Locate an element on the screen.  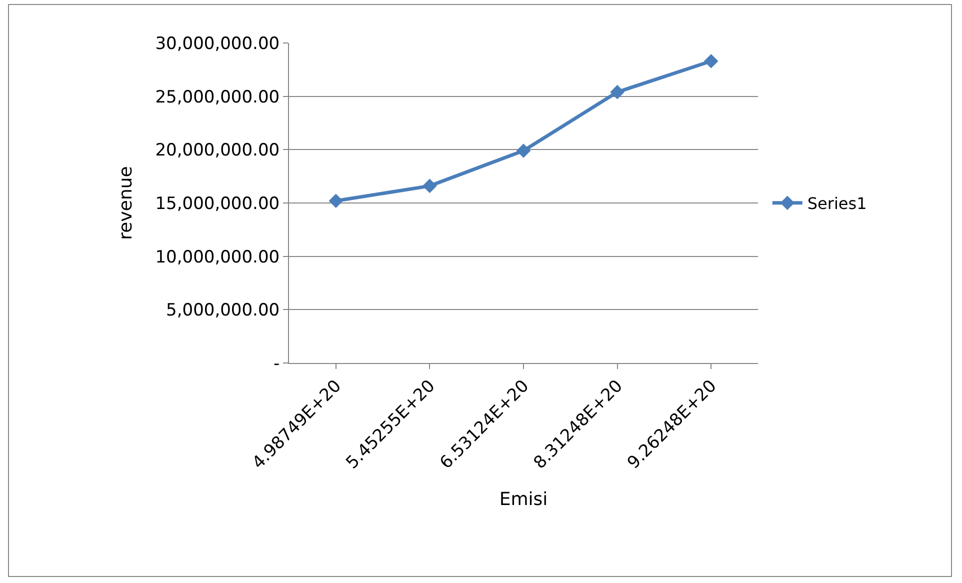
y-tick-label: - is located at coordinates (276, 364).